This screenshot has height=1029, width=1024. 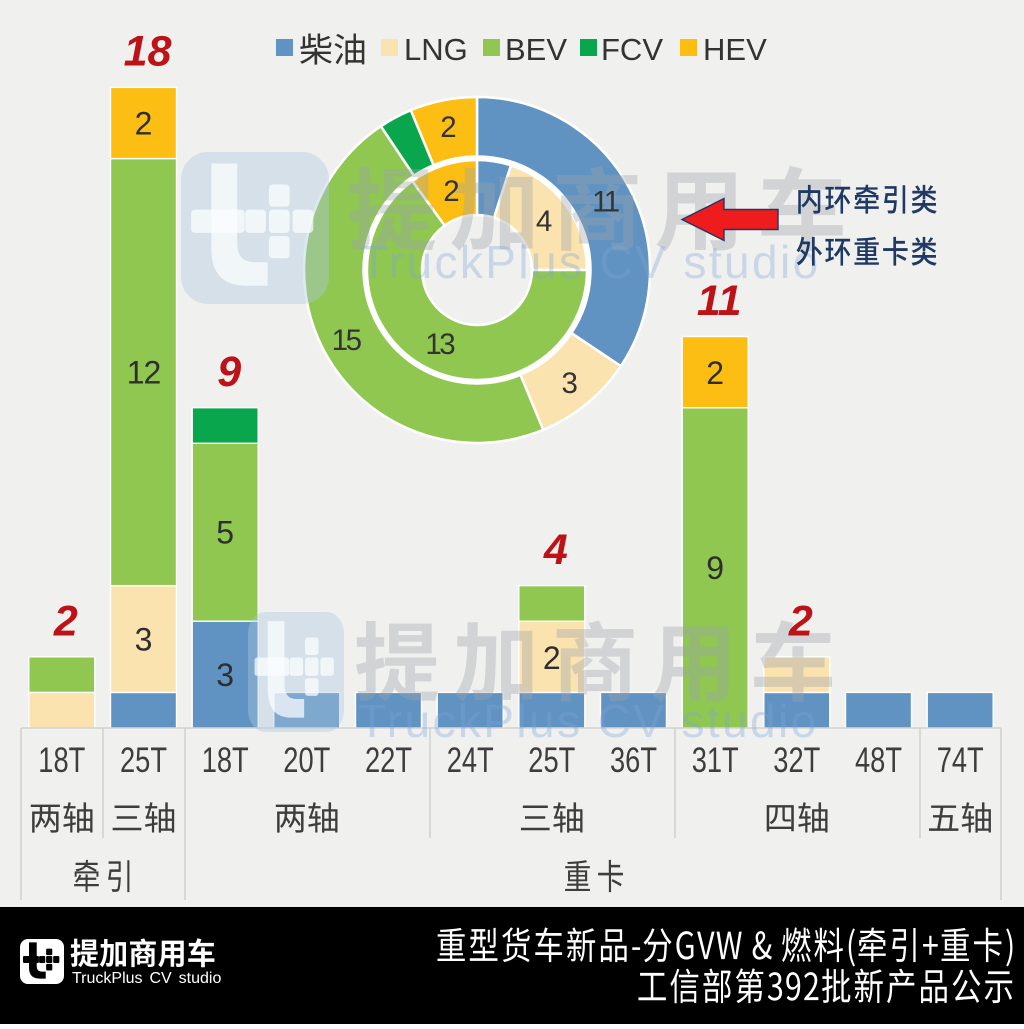 What do you see at coordinates (735, 49) in the screenshot?
I see `svg-text: HEV` at bounding box center [735, 49].